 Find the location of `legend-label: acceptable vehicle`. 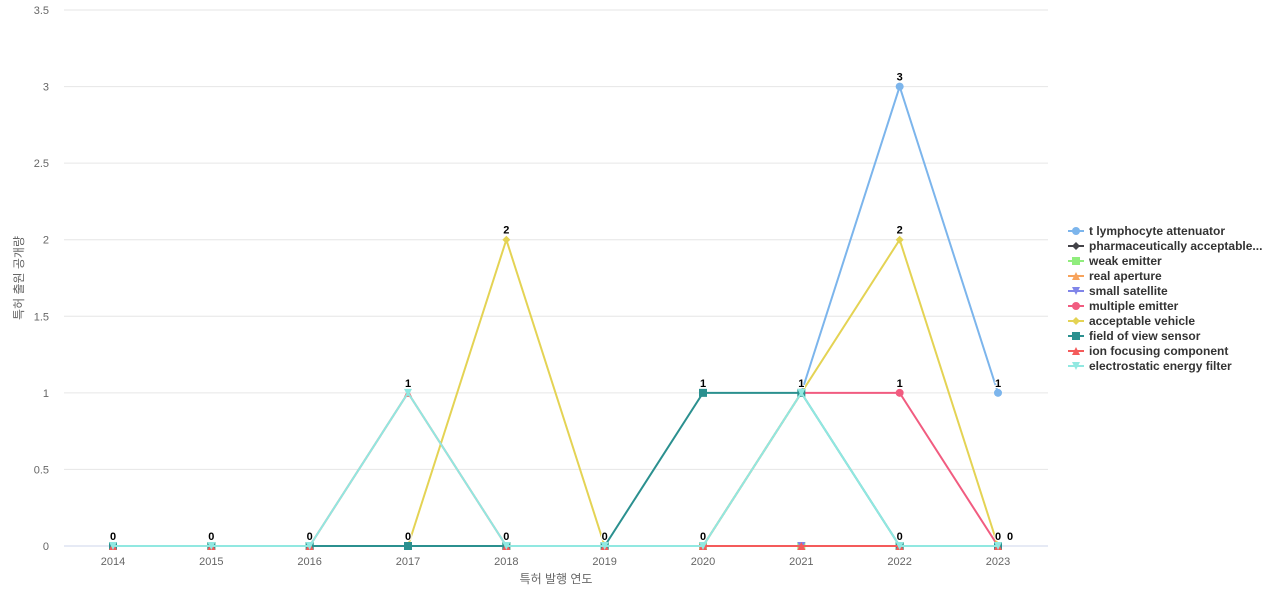

legend-label: acceptable vehicle is located at coordinates (1142, 320).